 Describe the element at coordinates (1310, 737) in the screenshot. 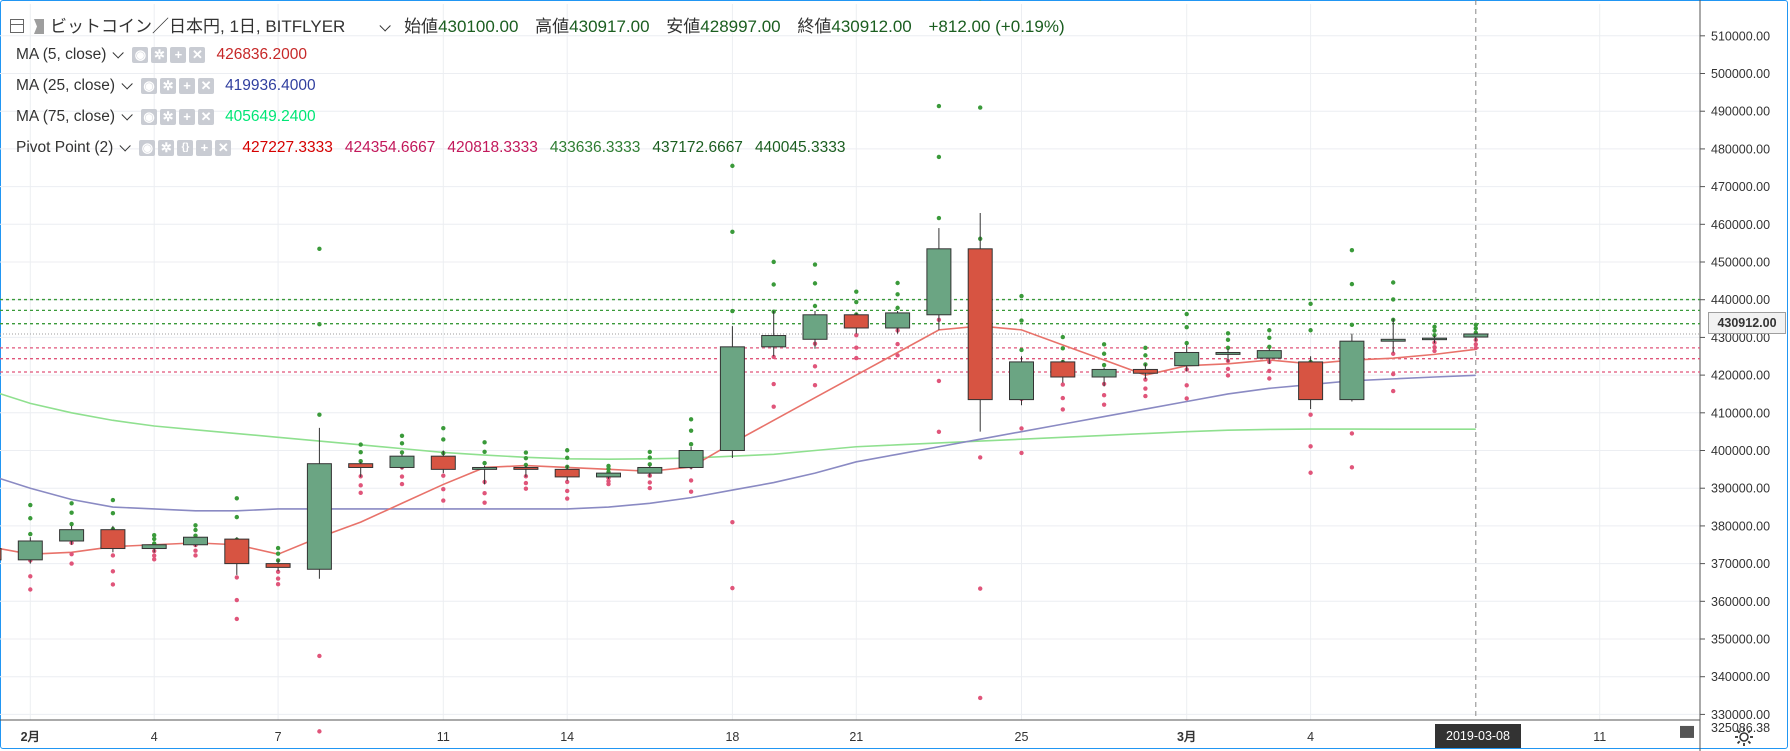

I see `time-tick-label: 4` at that location.